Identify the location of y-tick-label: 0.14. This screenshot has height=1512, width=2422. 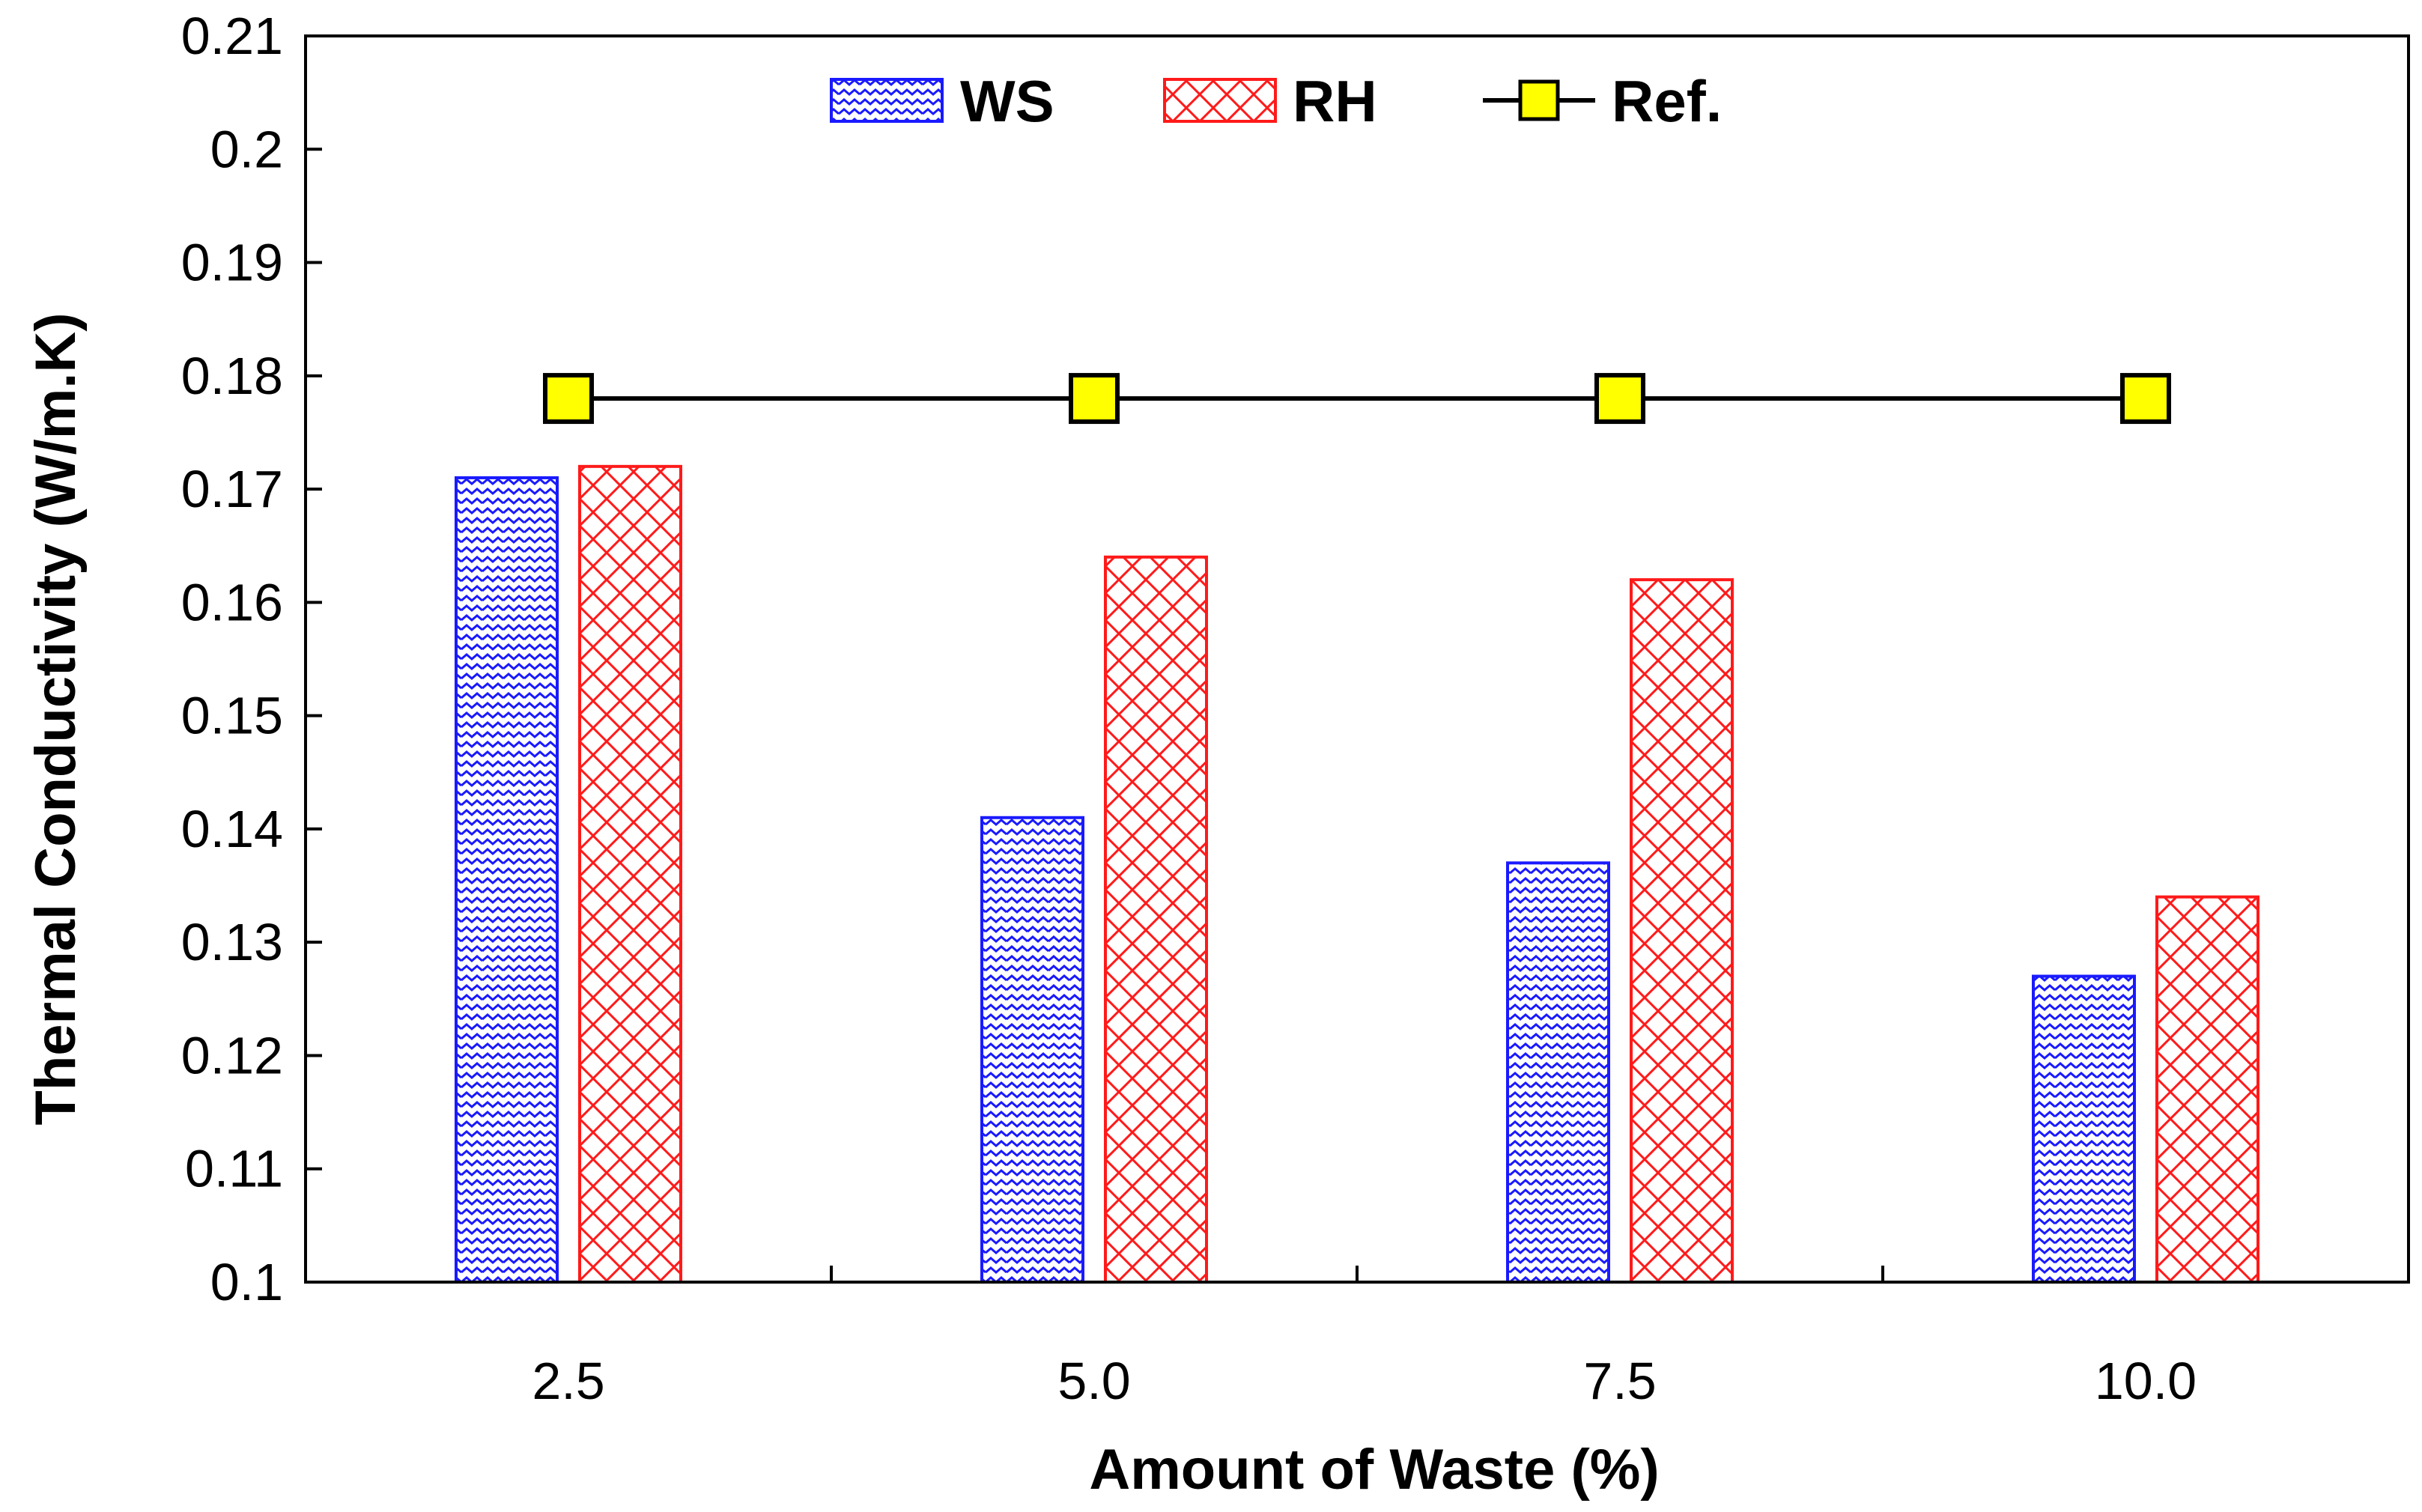
(232, 829).